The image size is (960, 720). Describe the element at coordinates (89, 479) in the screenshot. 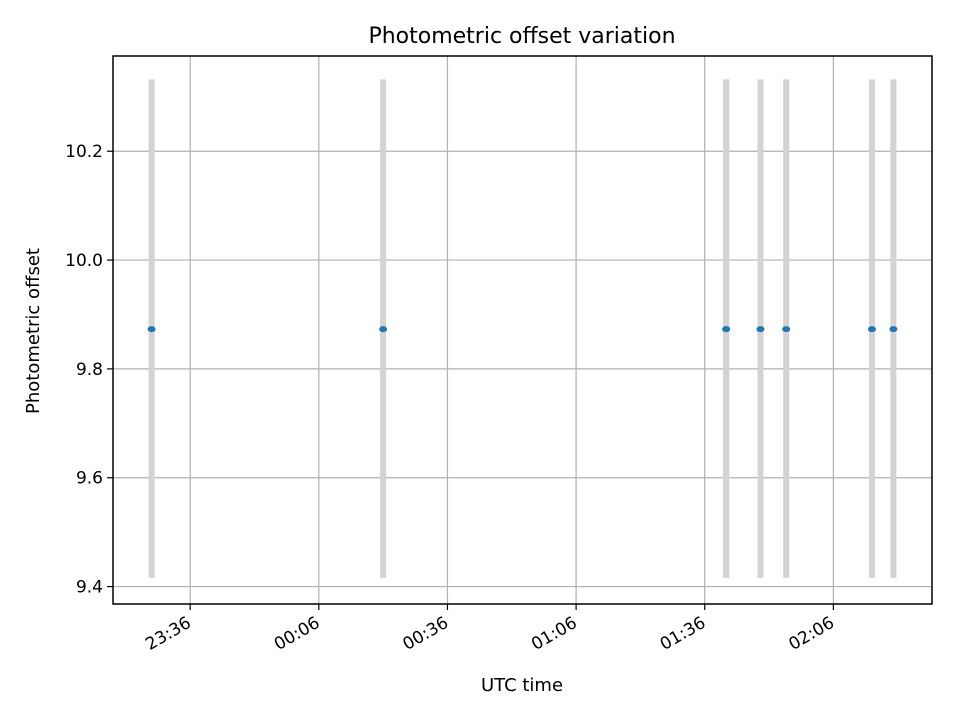

I see `y-tick-label: 9.6` at that location.